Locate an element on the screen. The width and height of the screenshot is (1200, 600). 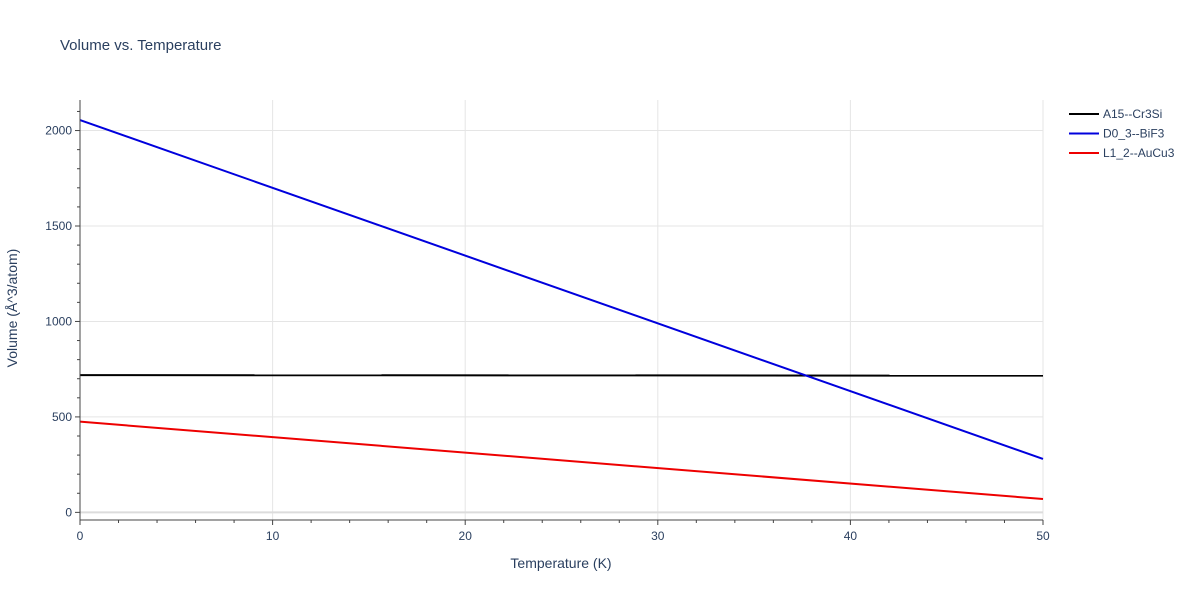
x-tick-label: 30 is located at coordinates (658, 536).